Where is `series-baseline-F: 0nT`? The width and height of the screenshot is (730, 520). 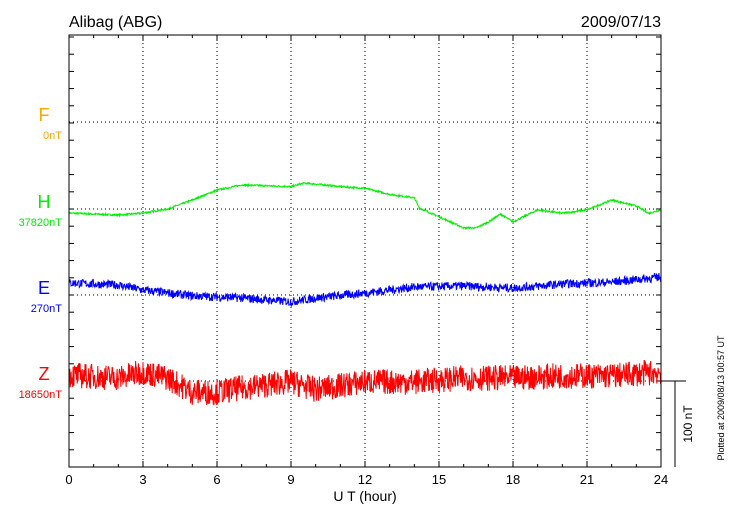
series-baseline-F: 0nT is located at coordinates (52, 136).